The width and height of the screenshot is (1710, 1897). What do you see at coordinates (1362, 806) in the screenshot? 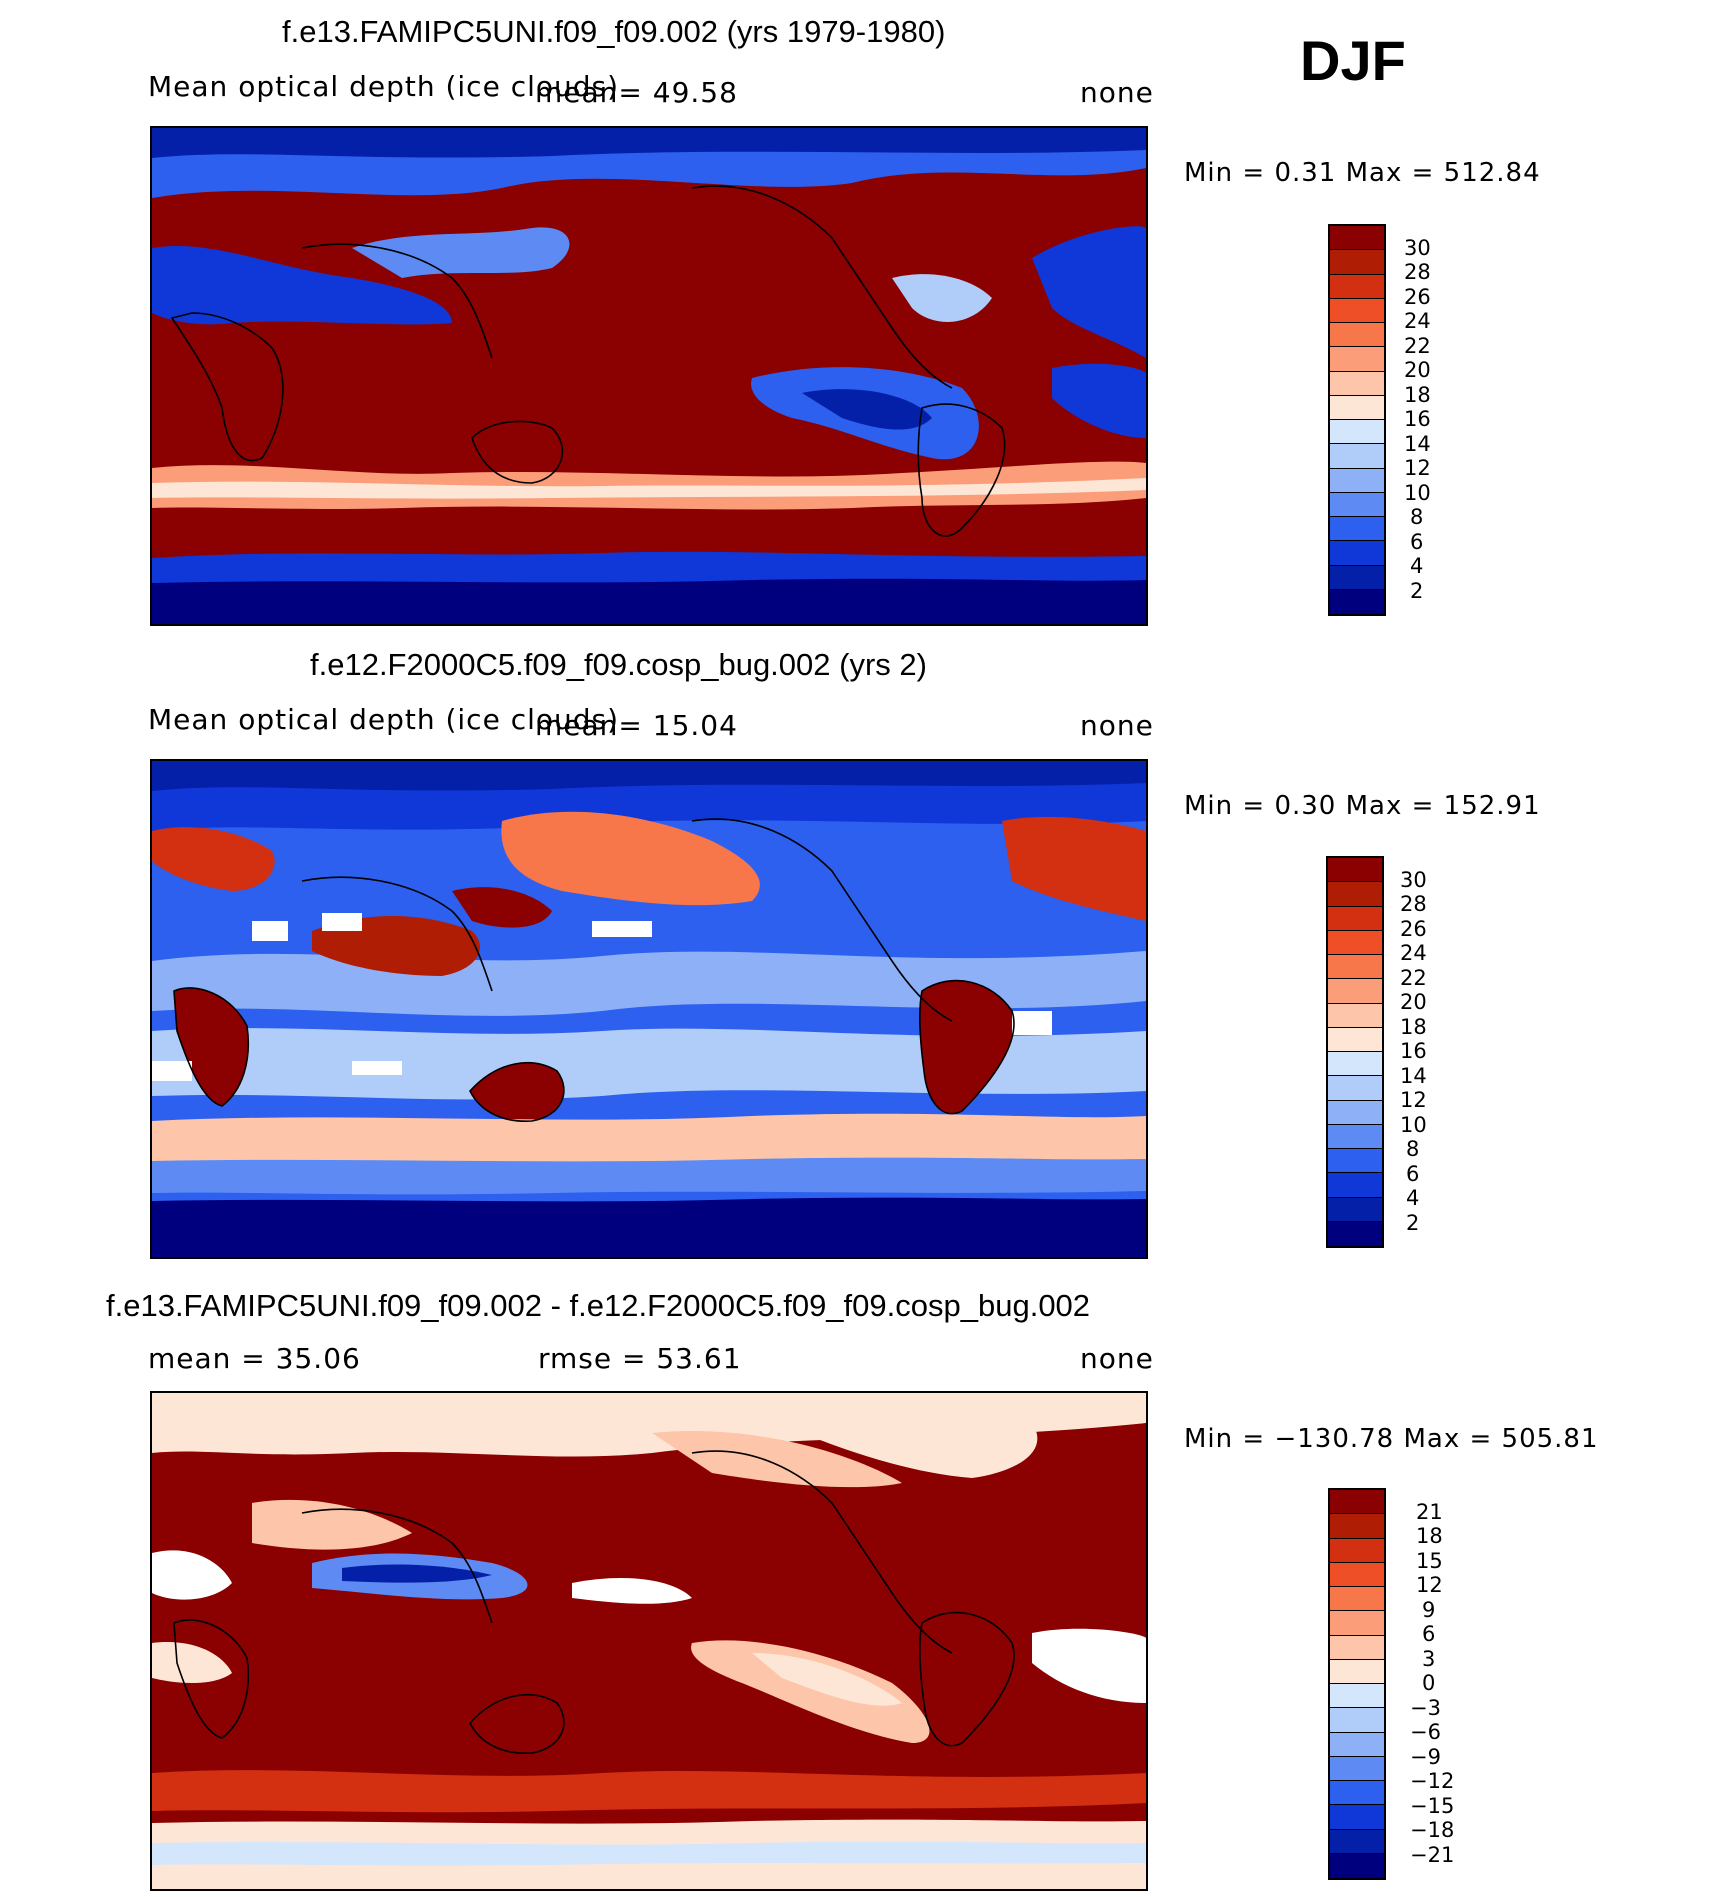
I see `panel-2-minmax: Min = 0.30 Max = 152.91` at bounding box center [1362, 806].